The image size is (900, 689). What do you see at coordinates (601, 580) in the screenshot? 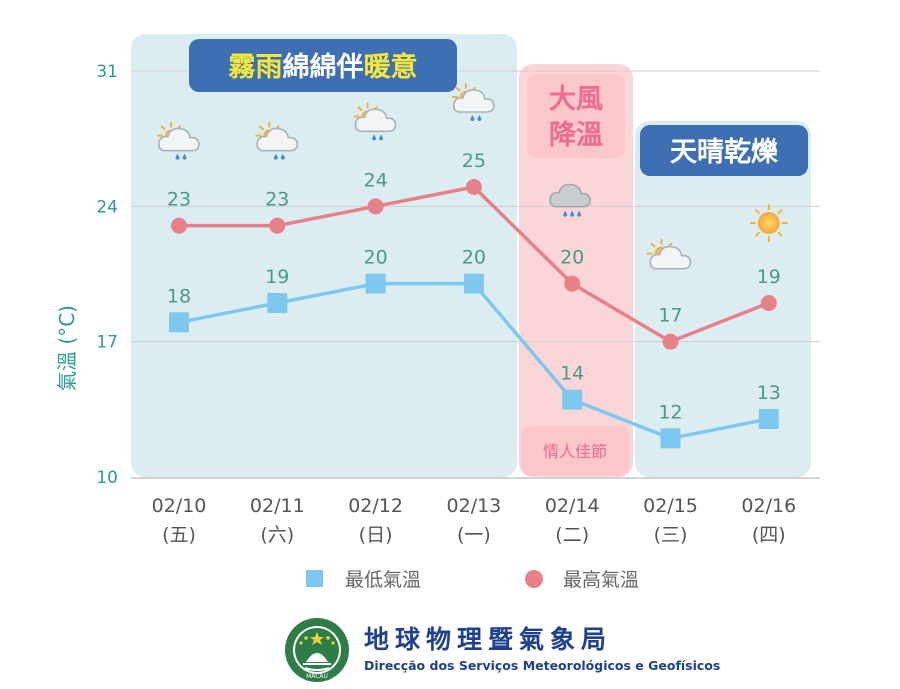
I see `legend-max-label: 最高氣溫` at bounding box center [601, 580].